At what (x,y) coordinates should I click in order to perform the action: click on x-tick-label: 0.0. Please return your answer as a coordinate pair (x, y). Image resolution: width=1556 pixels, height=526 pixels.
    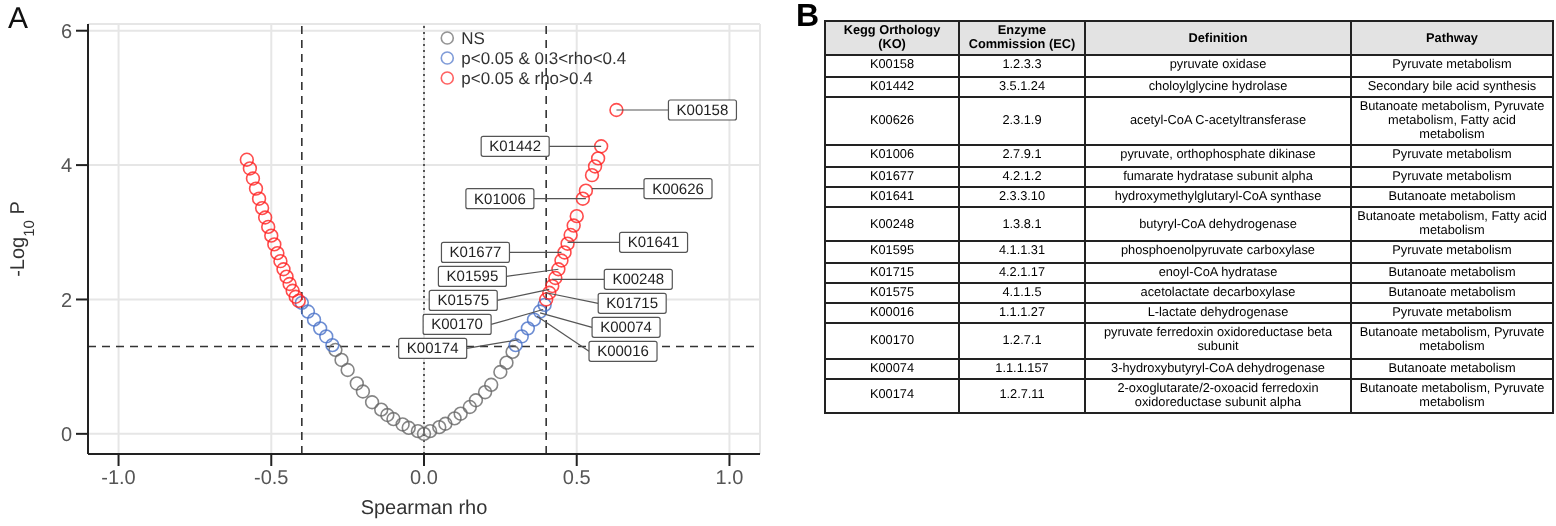
    Looking at the image, I should click on (424, 479).